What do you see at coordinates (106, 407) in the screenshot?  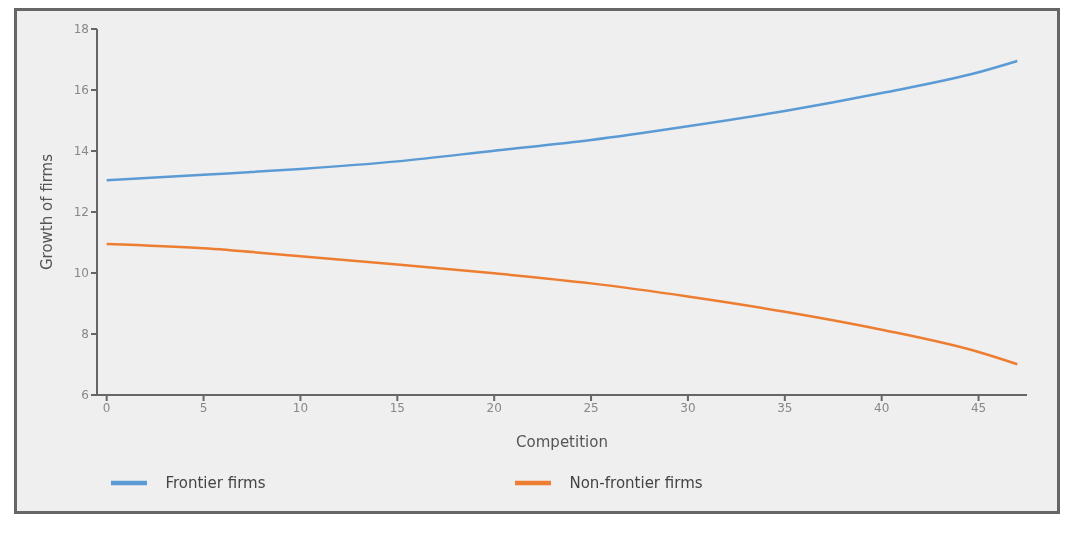 I see `x-tick-label: 0` at bounding box center [106, 407].